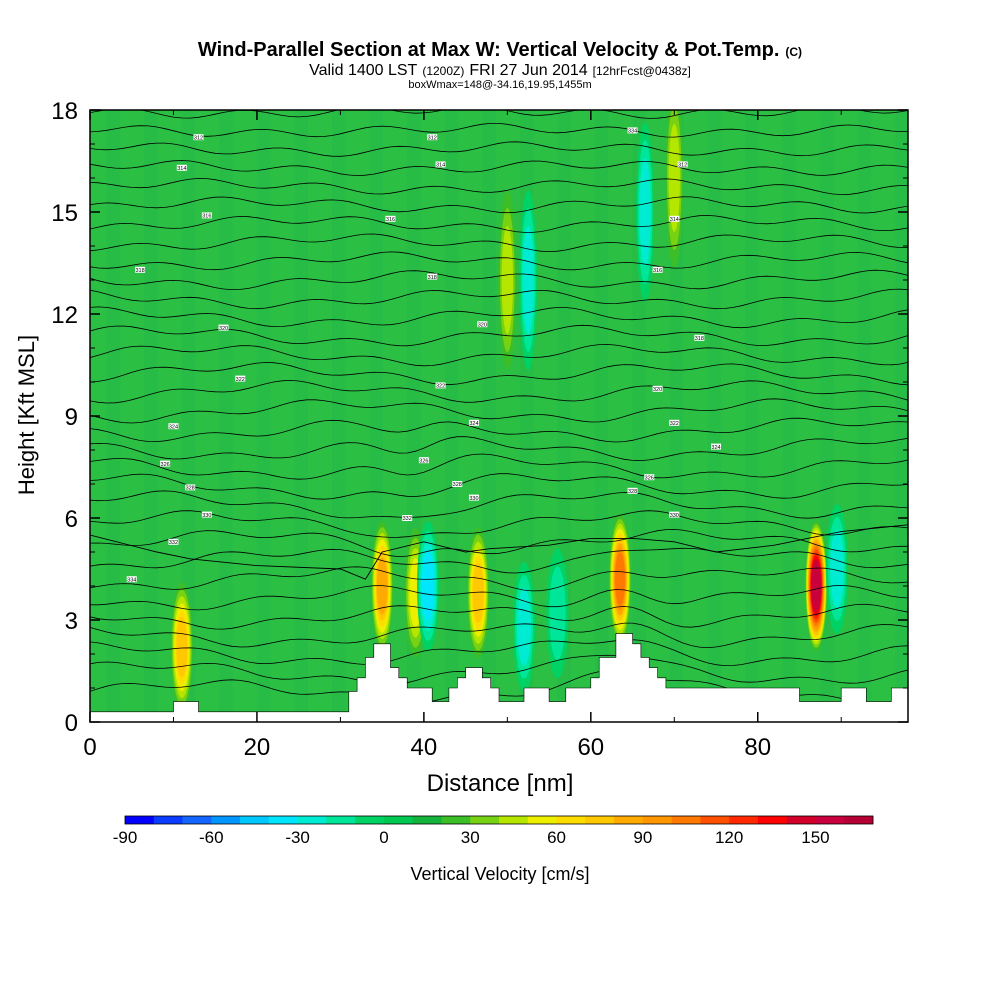 The height and width of the screenshot is (1000, 1000). I want to click on colorbar-label: Vertical Velocity [cm/s], so click(499, 874).